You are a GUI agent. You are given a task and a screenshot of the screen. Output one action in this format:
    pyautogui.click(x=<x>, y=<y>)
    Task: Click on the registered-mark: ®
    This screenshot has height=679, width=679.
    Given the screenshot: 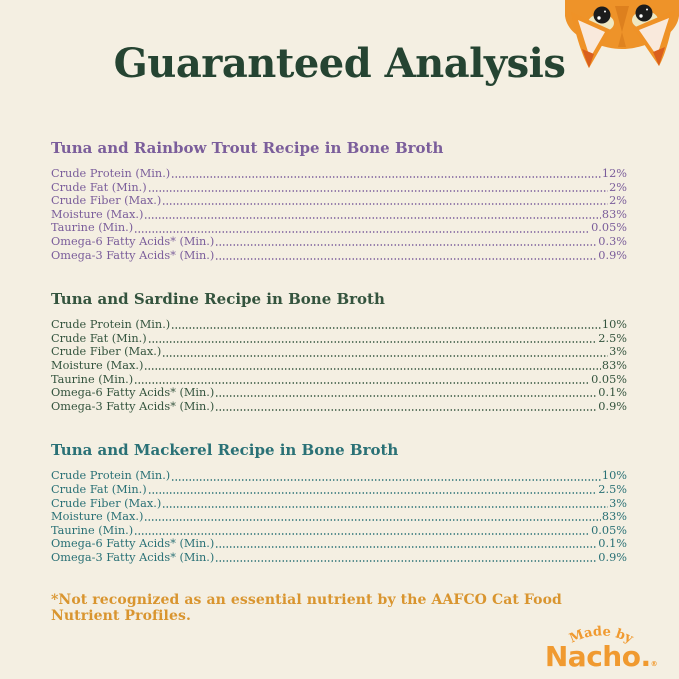 What is the action you would take?
    pyautogui.click(x=654, y=664)
    